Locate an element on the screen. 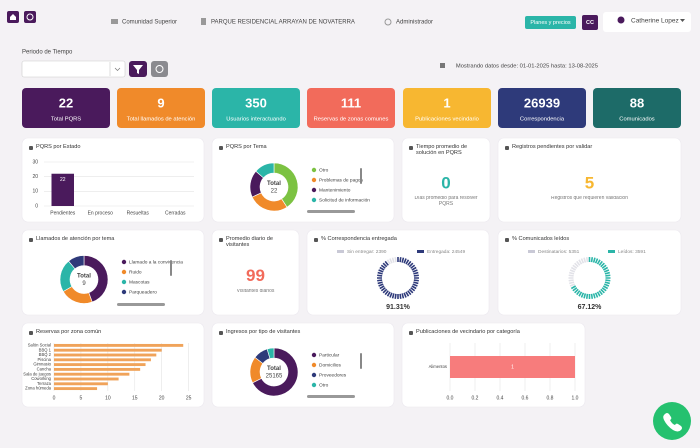  card-title: Registros pendientes por validar is located at coordinates (552, 147).